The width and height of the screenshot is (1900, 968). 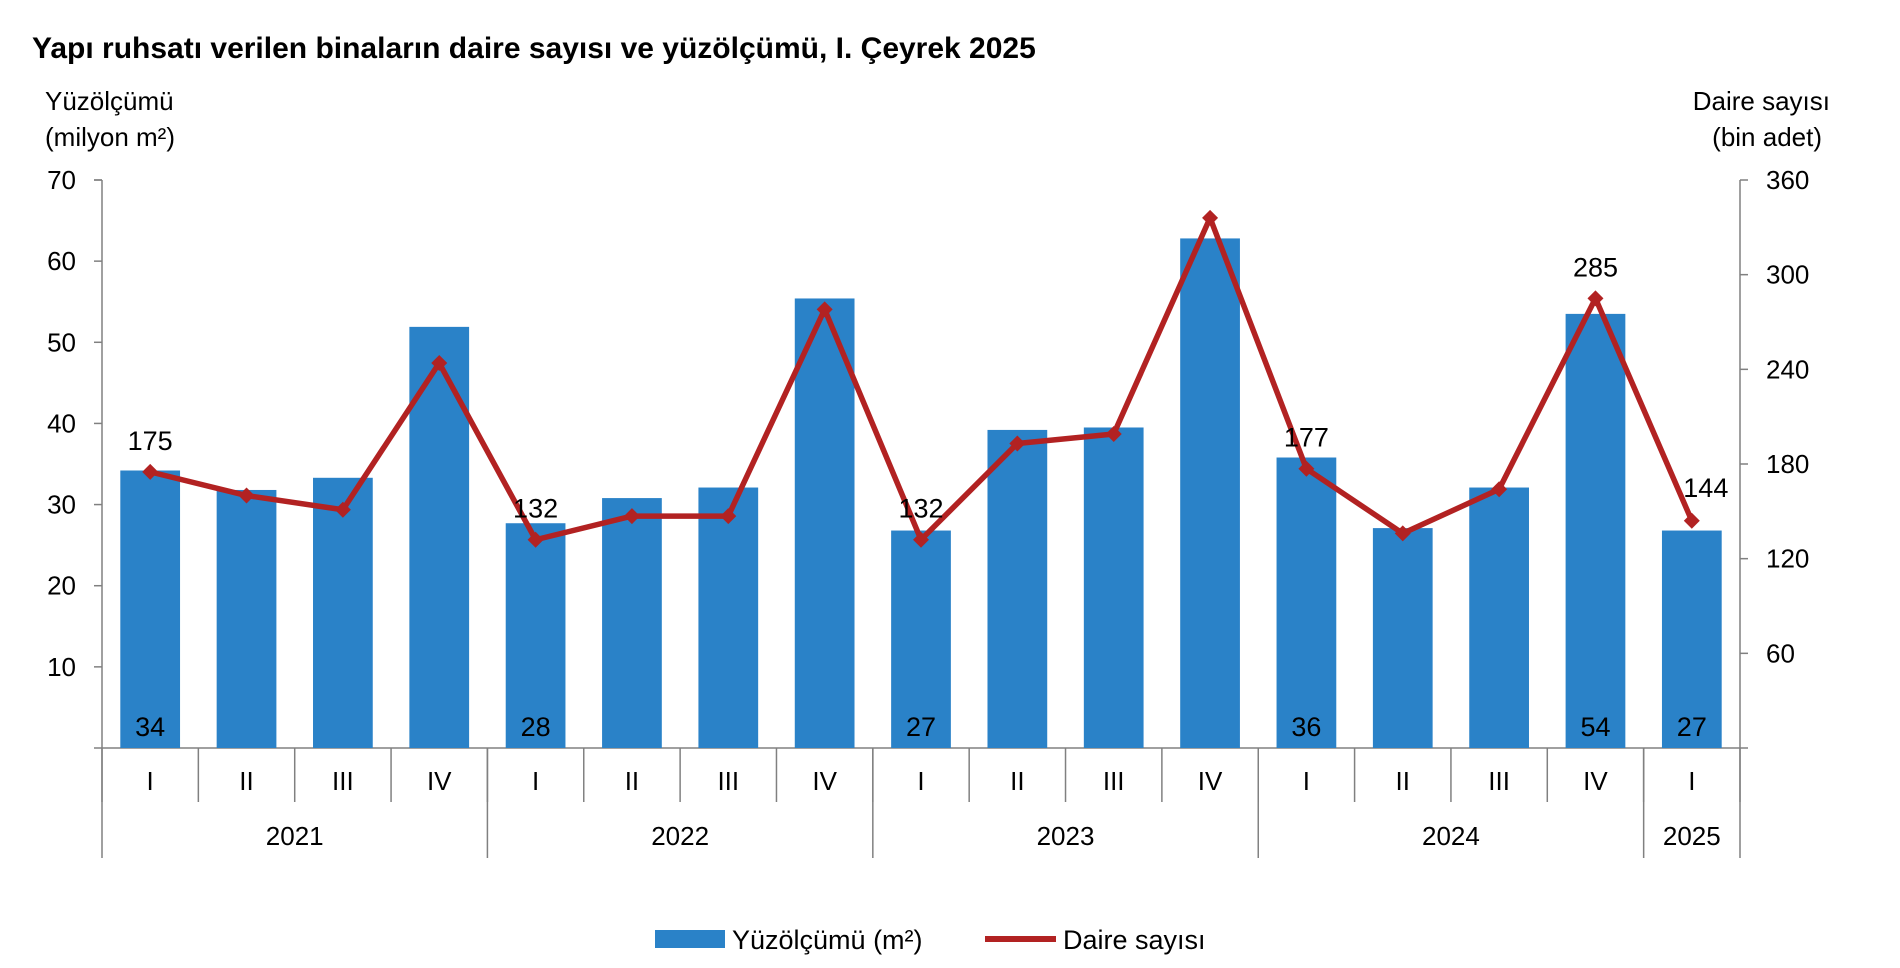 I want to click on left-tick-label: 50, so click(x=61, y=342).